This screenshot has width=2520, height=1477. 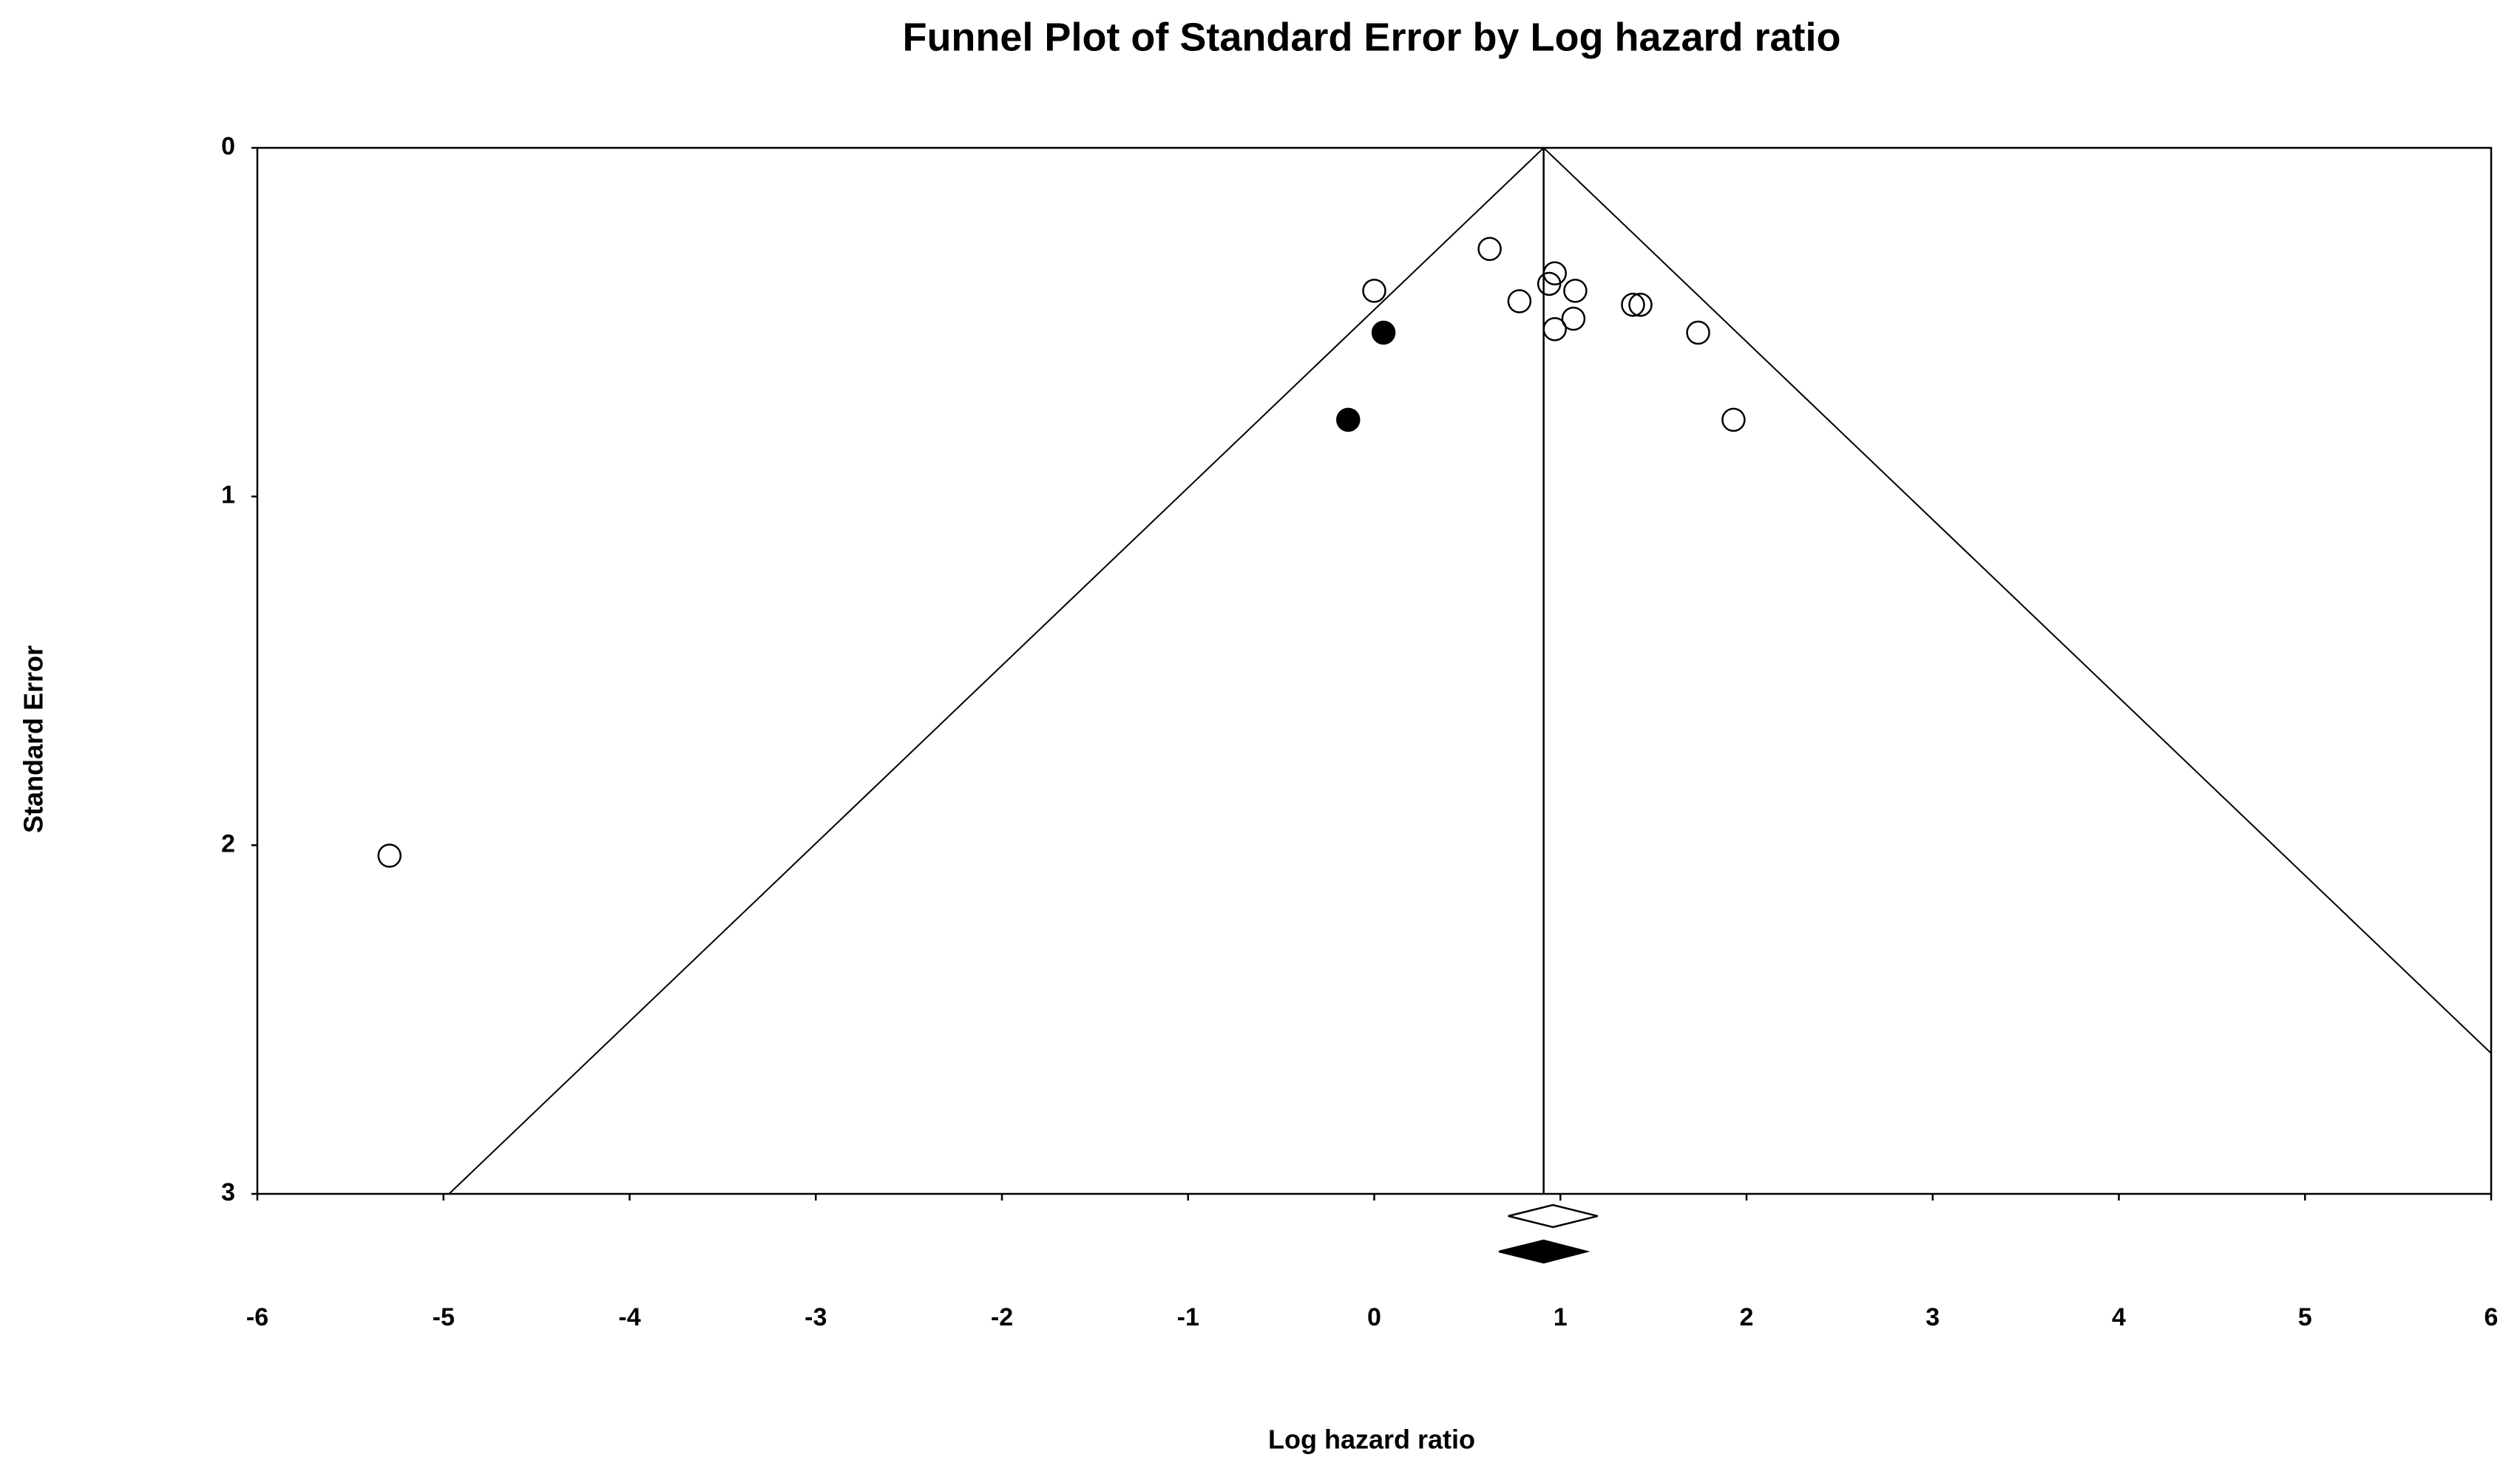 I want to click on x-axis-title: Log hazard ratio, so click(x=1371, y=1440).